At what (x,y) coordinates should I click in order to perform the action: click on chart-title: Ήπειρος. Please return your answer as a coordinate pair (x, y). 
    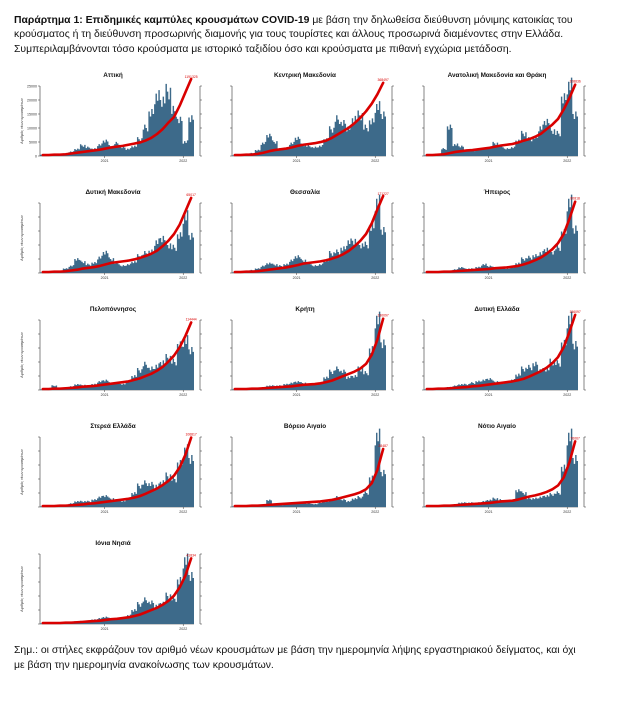
    Looking at the image, I should click on (497, 192).